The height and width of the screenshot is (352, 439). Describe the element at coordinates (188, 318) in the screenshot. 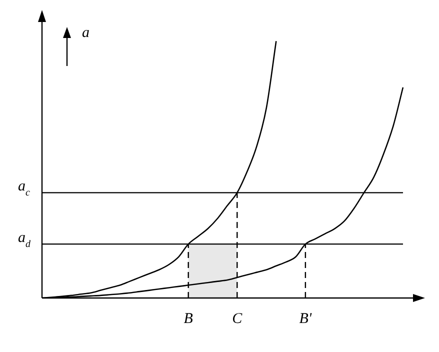

I see `x-tick-label: B` at that location.